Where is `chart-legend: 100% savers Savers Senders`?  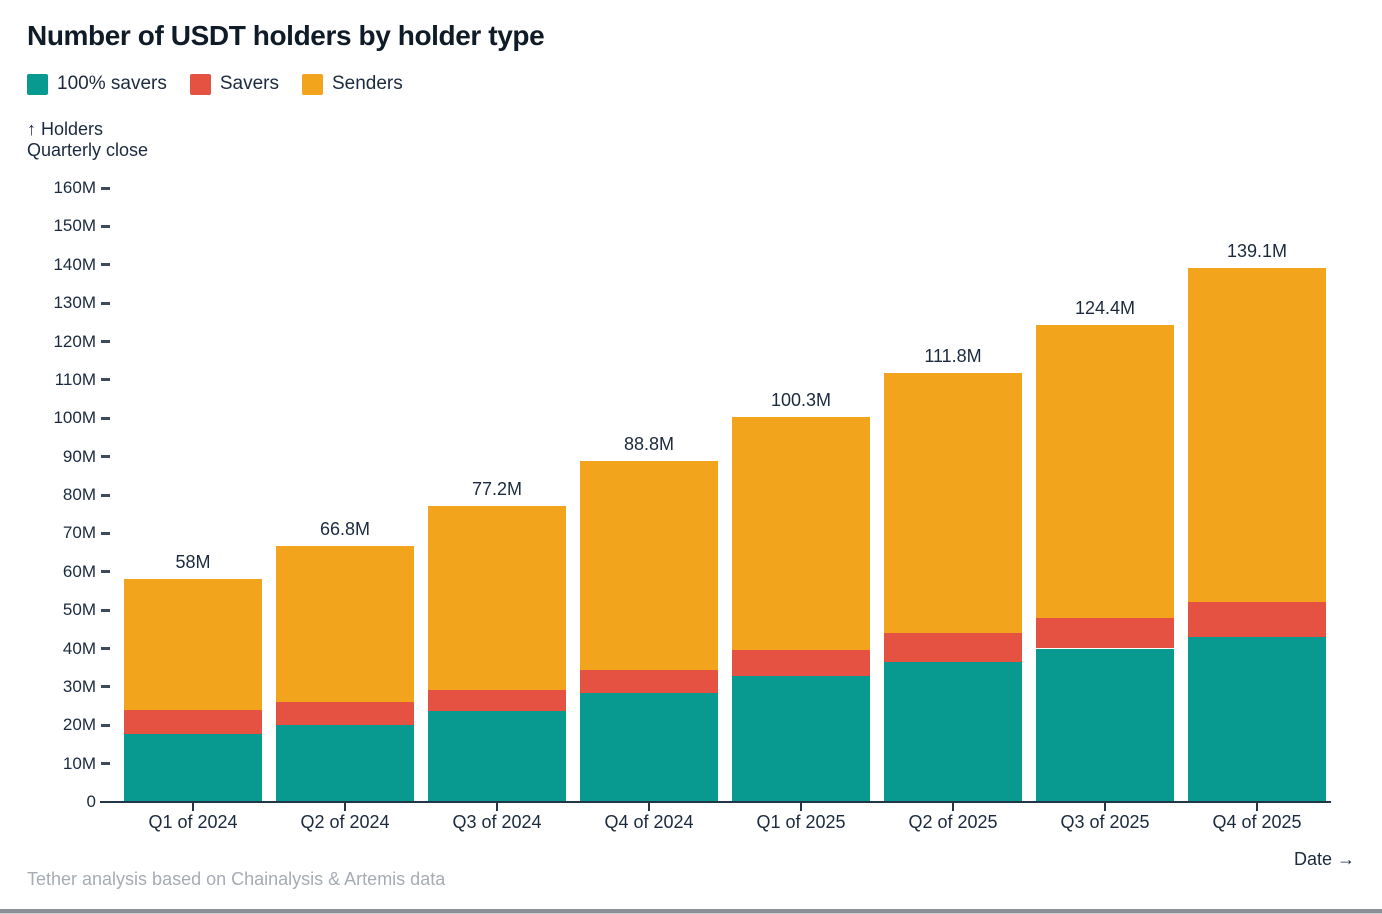
chart-legend: 100% savers Savers Senders is located at coordinates (215, 84).